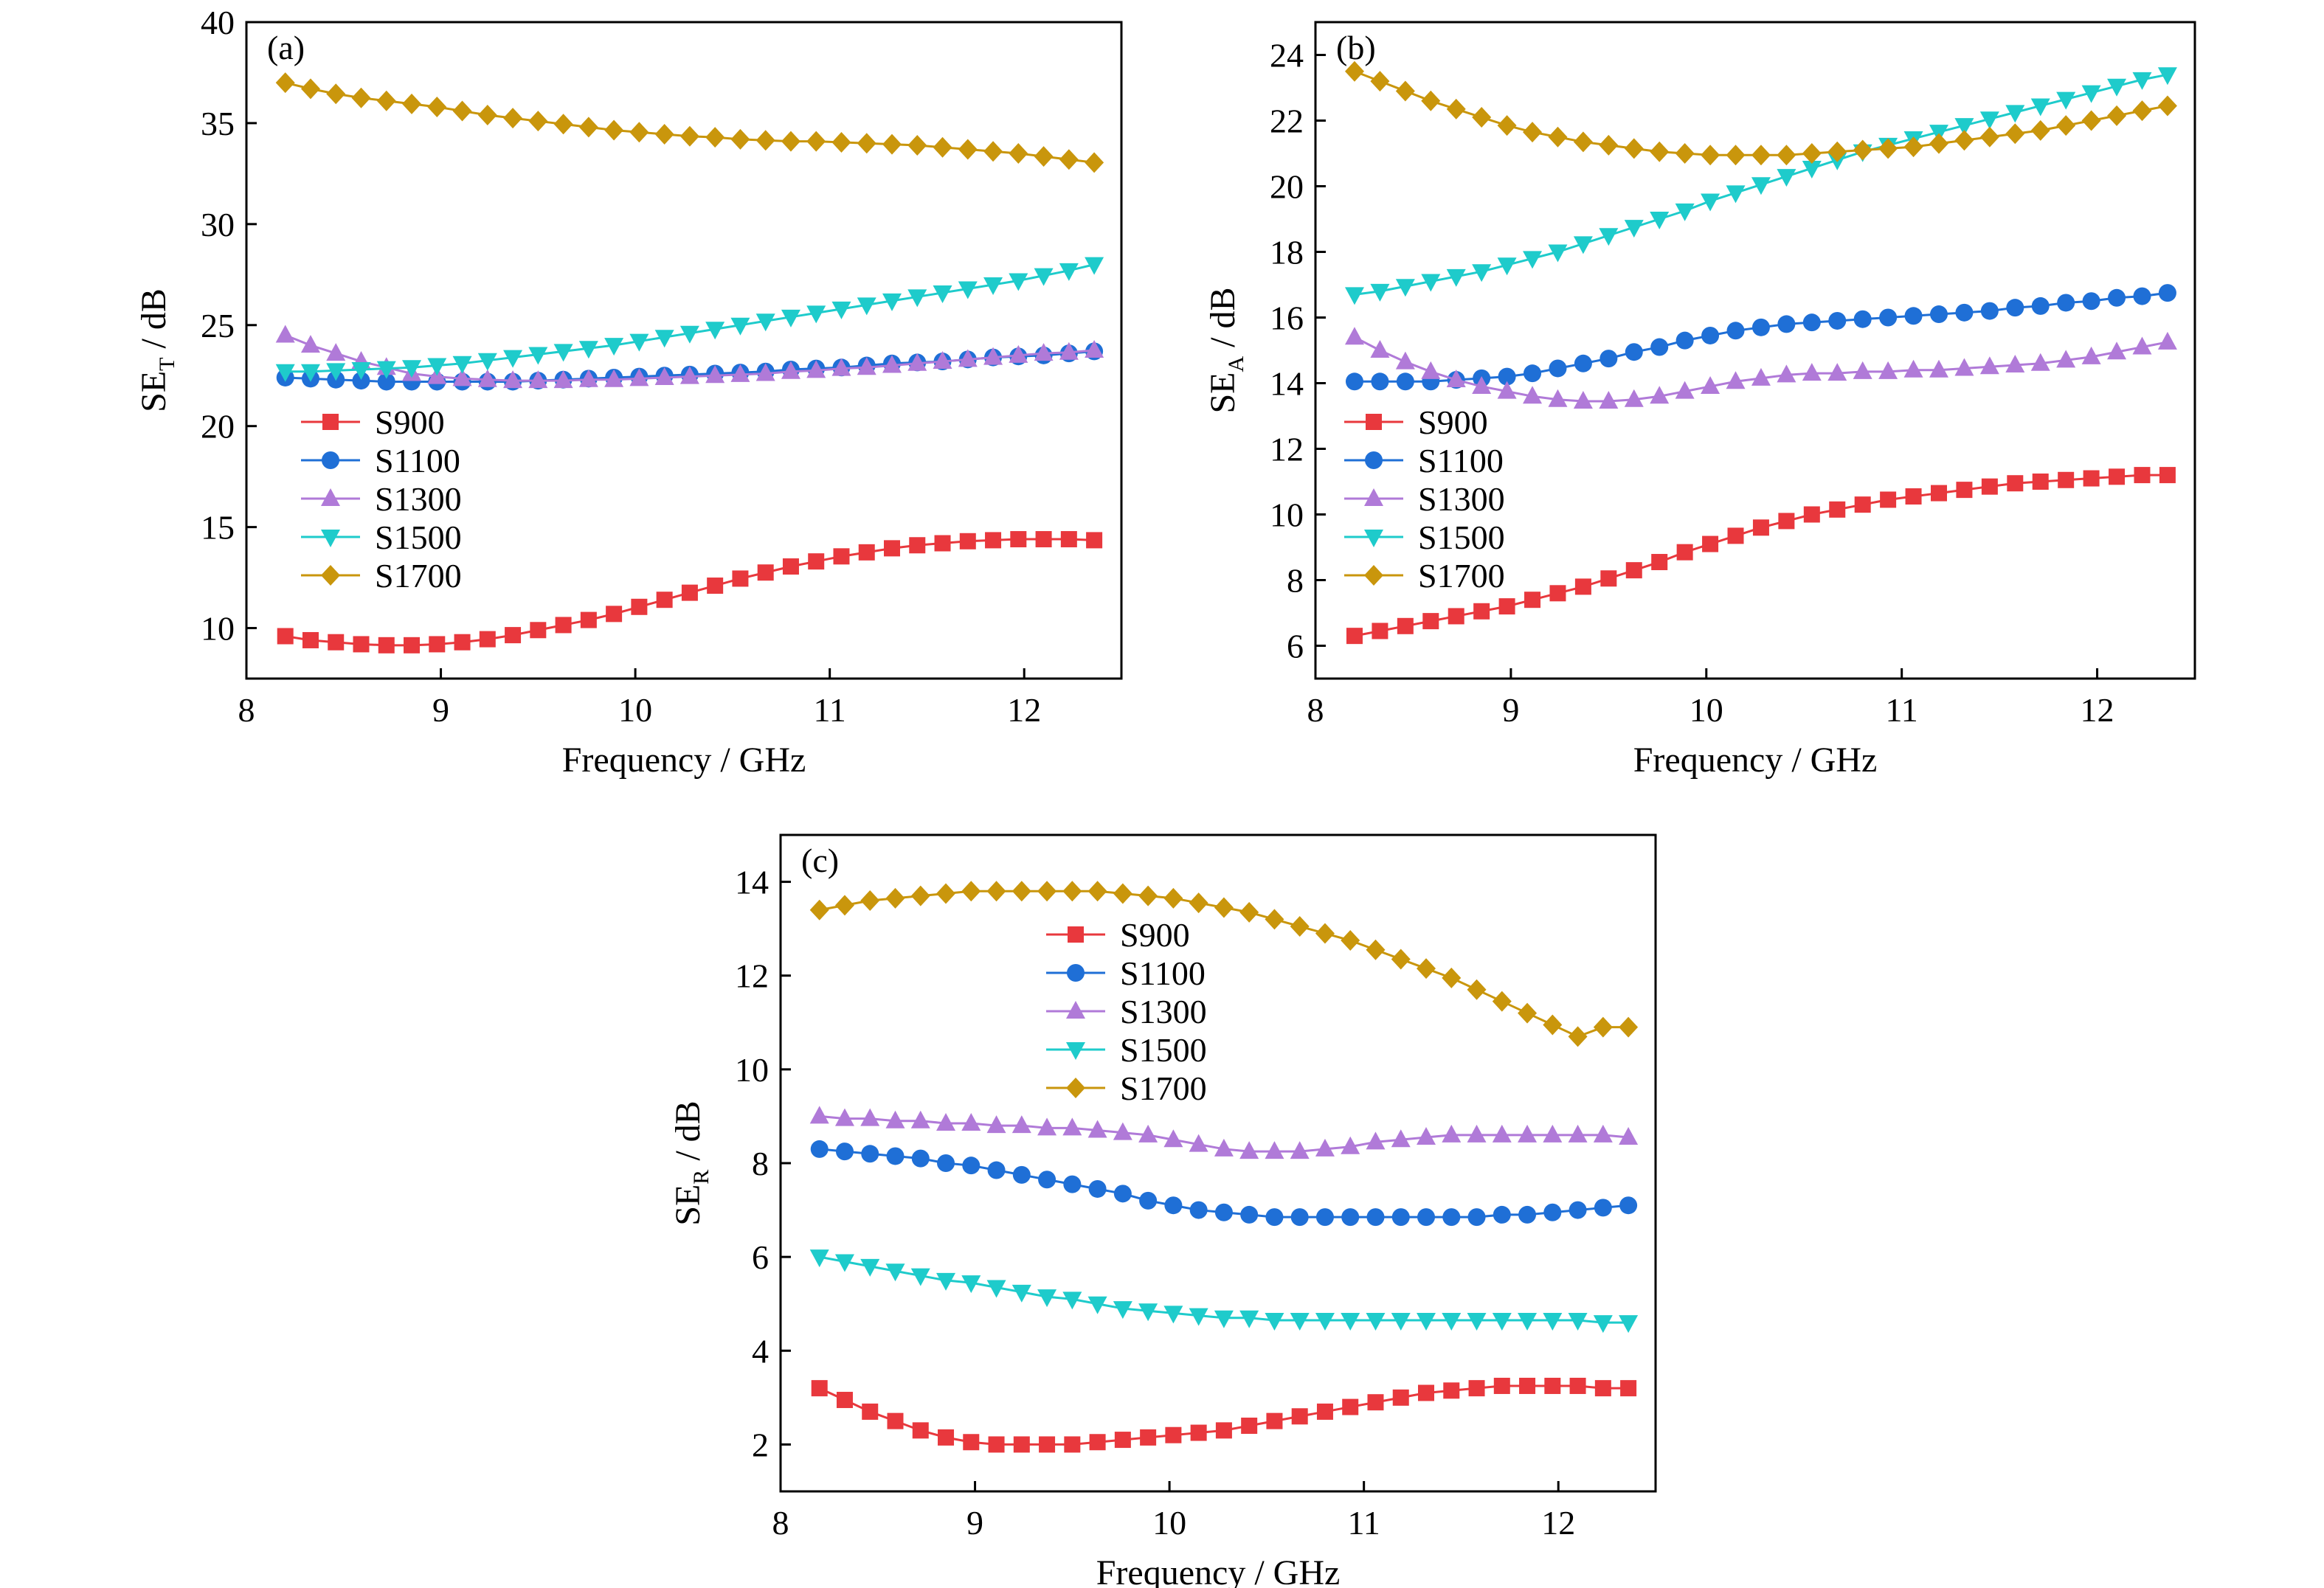  What do you see at coordinates (1364, 1523) in the screenshot?
I see `x-tick-label: 11` at bounding box center [1364, 1523].